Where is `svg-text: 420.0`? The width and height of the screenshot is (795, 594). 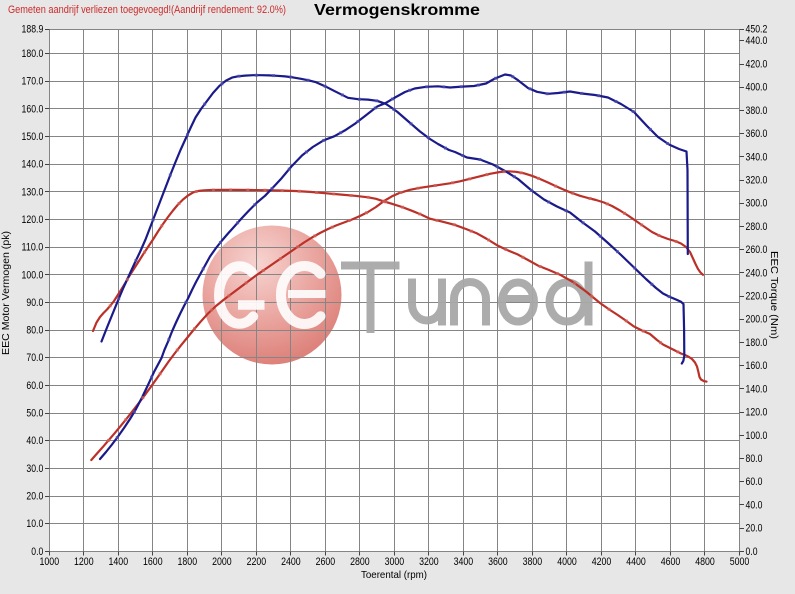
svg-text: 420.0 is located at coordinates (757, 64).